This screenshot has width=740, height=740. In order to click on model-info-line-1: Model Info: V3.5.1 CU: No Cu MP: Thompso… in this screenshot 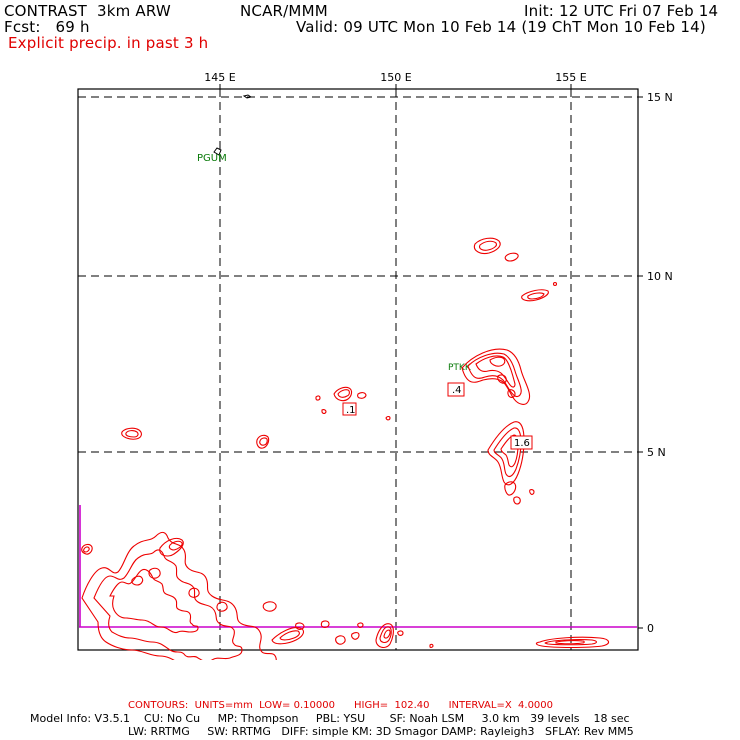, I will do `click(330, 718)`.